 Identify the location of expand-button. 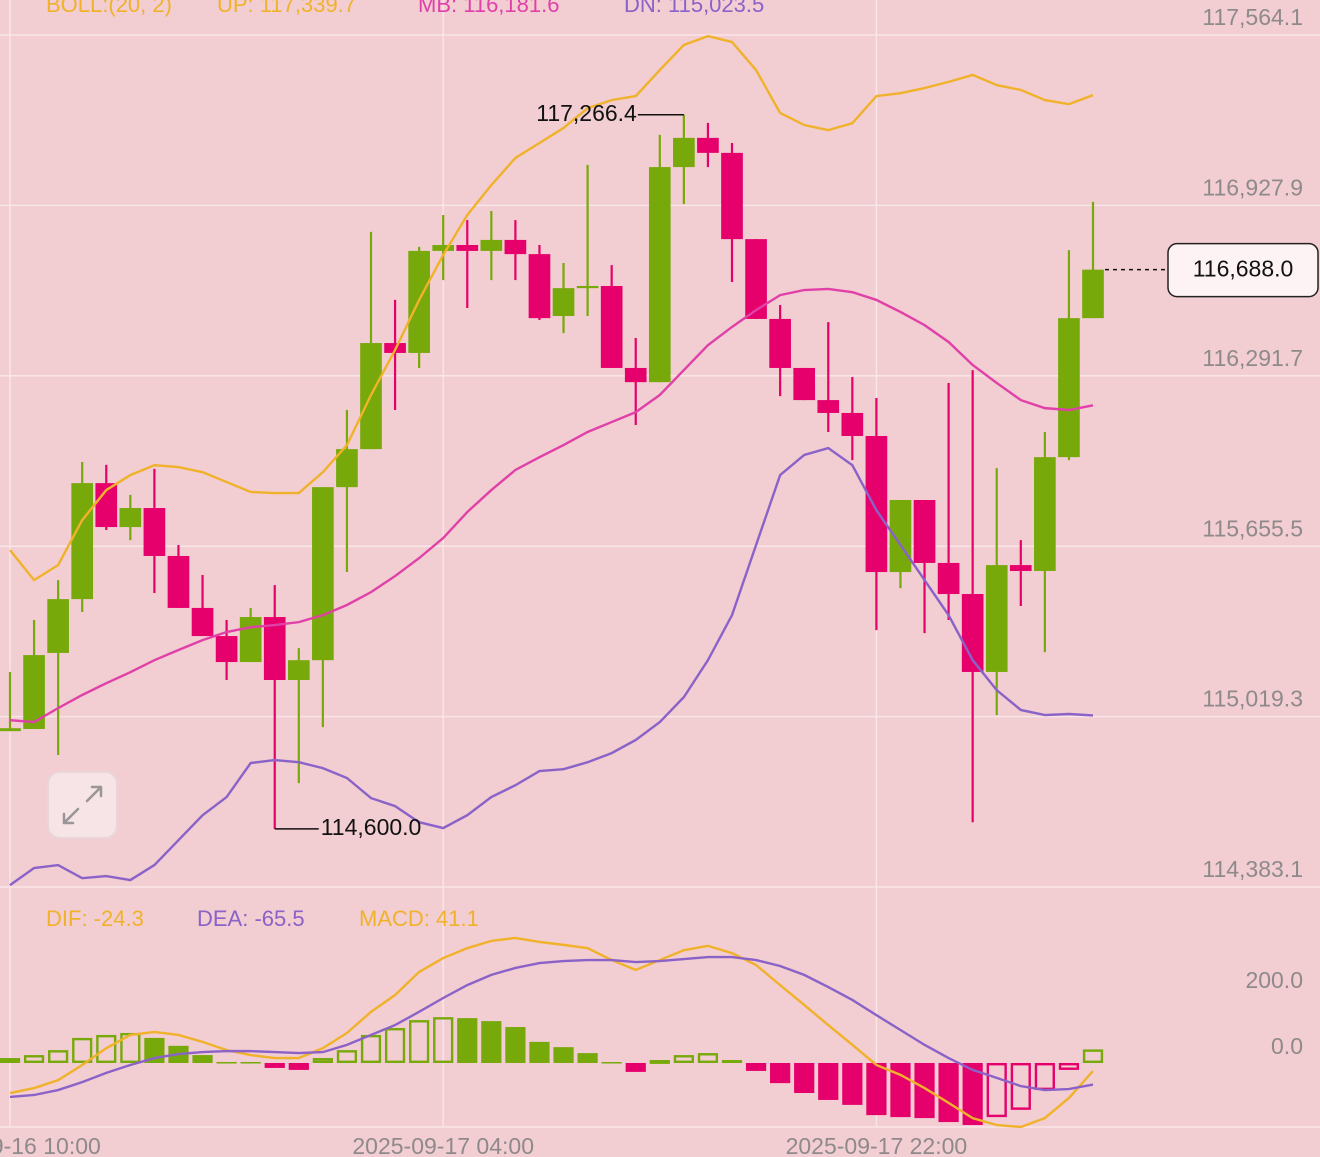
(82, 805).